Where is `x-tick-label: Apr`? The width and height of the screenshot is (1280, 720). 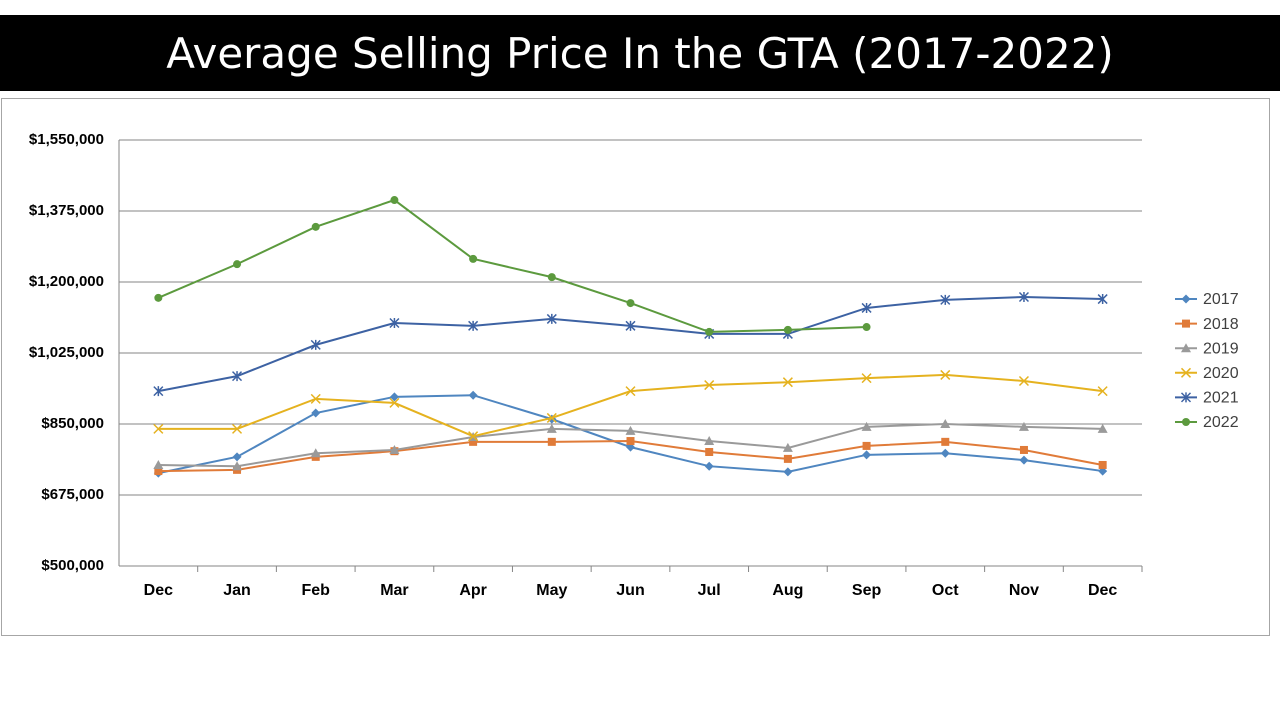
x-tick-label: Apr is located at coordinates (473, 590).